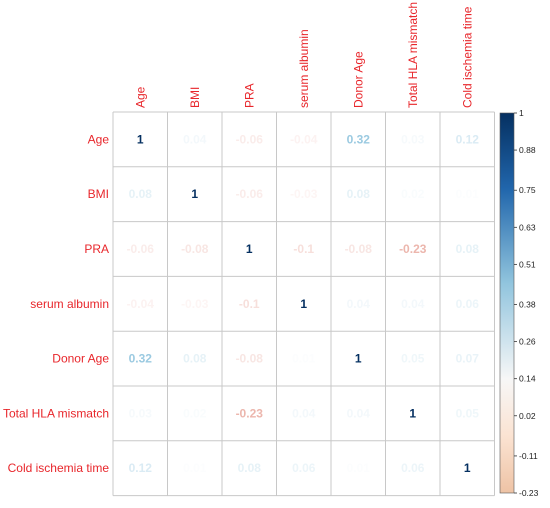 The width and height of the screenshot is (550, 508). What do you see at coordinates (141, 359) in the screenshot?
I see `cell-value-4-0: 0.32` at bounding box center [141, 359].